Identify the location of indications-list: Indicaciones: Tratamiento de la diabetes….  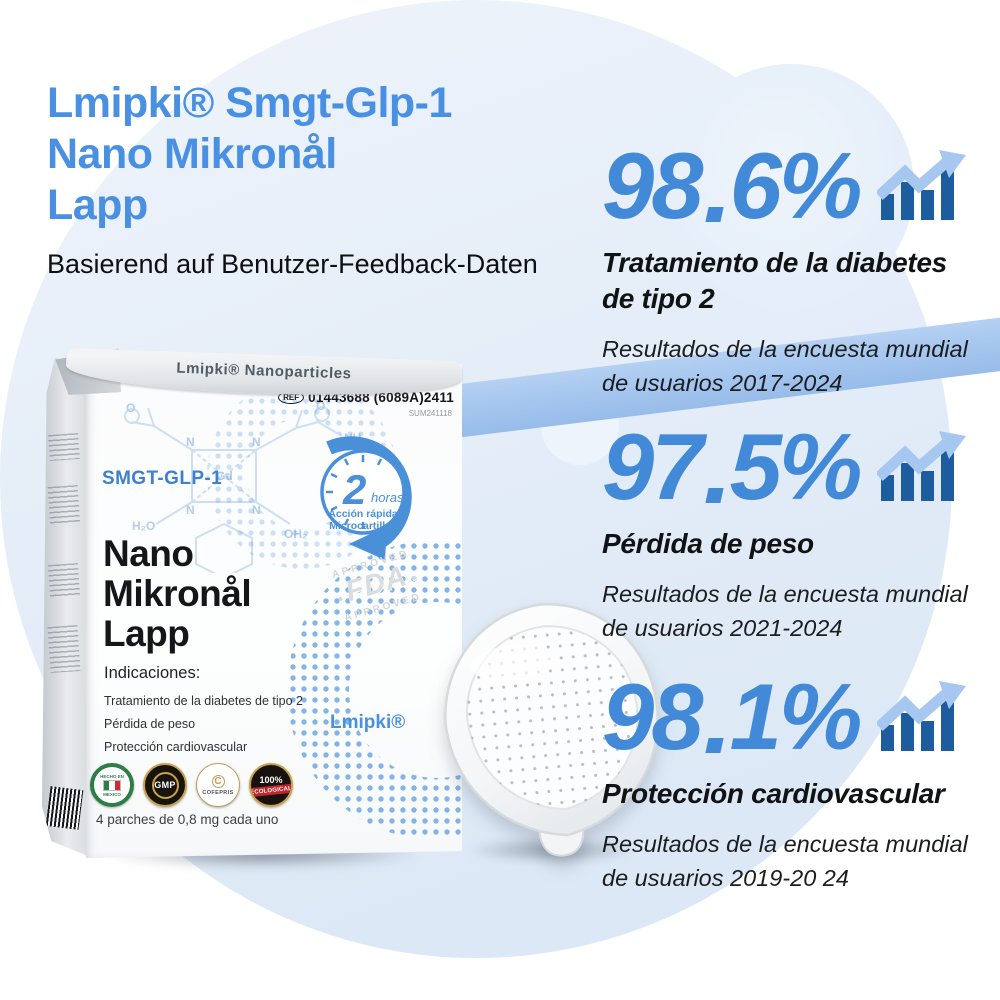
(203, 711).